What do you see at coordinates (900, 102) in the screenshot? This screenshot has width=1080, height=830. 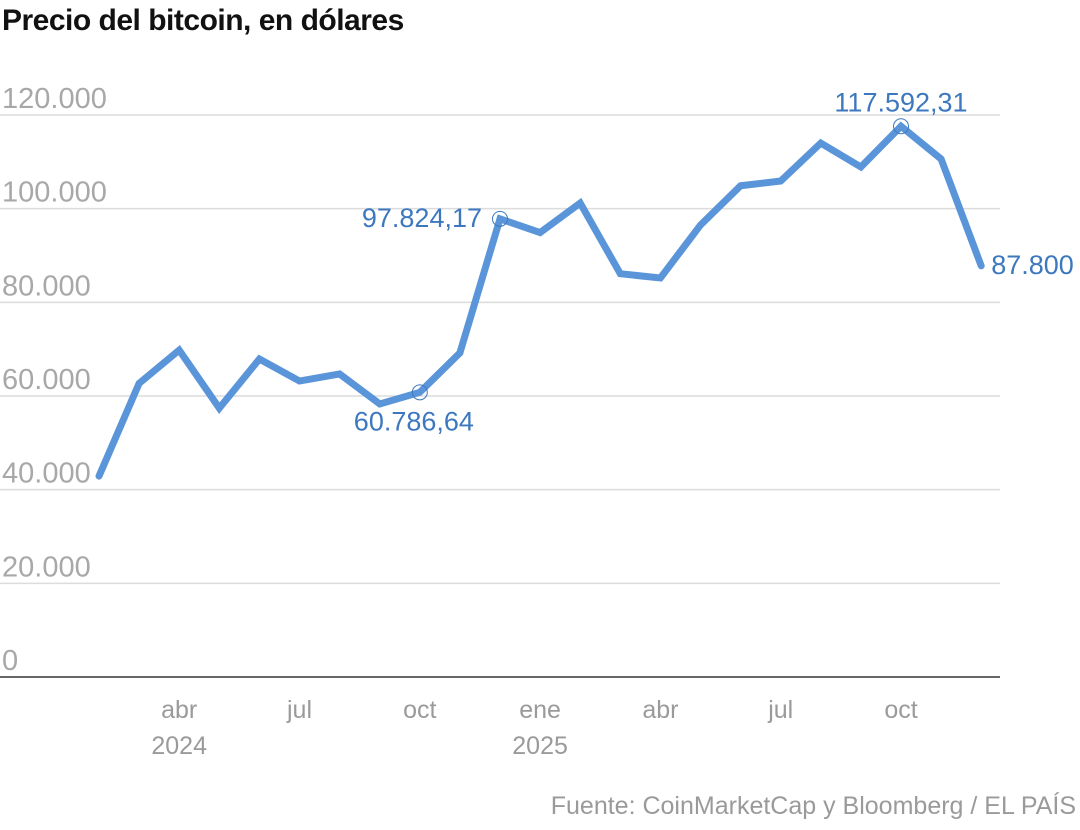 I see `annotation-label: 117.592,31` at bounding box center [900, 102].